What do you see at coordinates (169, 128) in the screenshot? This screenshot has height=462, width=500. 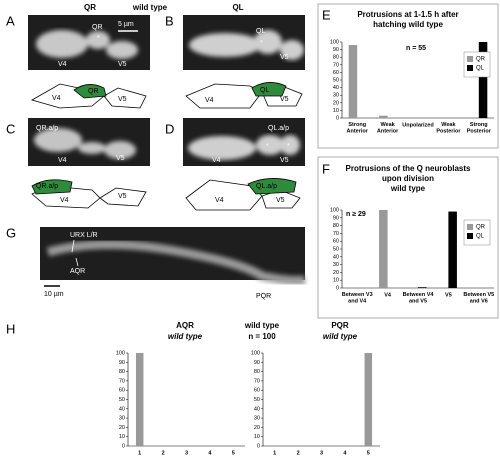 I see `panel-letter: D` at bounding box center [169, 128].